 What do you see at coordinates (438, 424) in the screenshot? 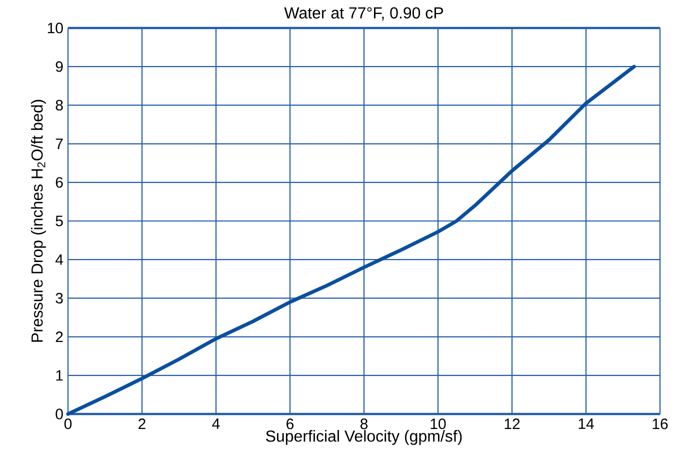
I see `x-tick-label: 10` at bounding box center [438, 424].